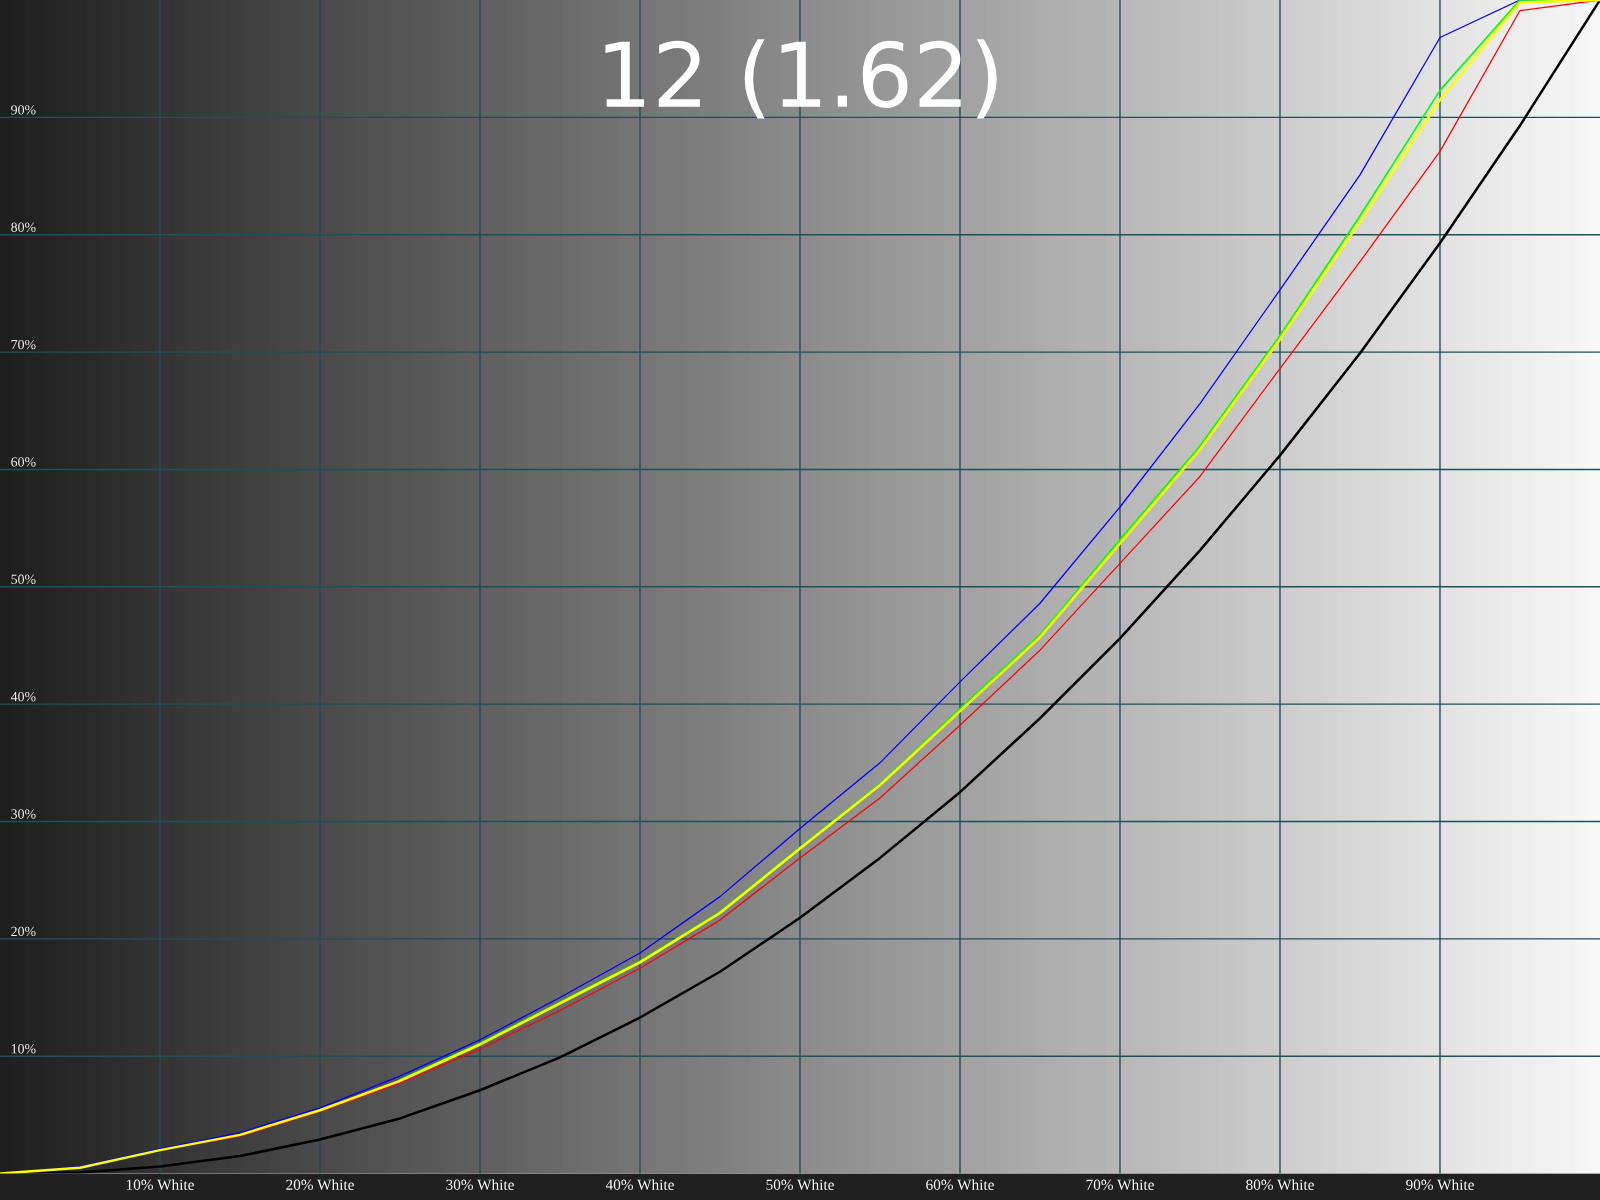 The image size is (1600, 1200). I want to click on x-tick-label: 80% White, so click(1280, 1184).